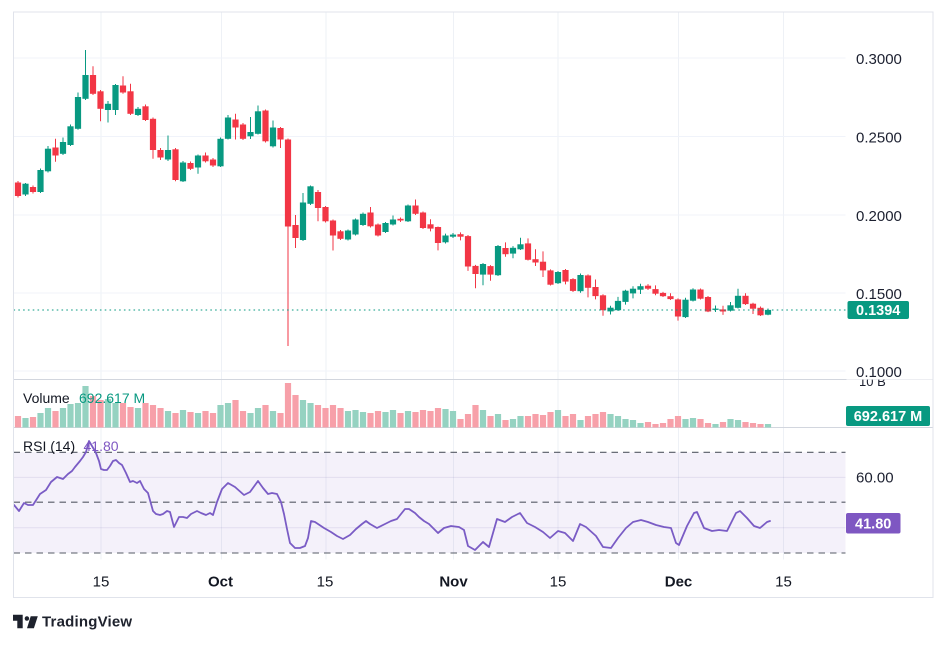 The width and height of the screenshot is (947, 649). Describe the element at coordinates (49, 446) in the screenshot. I see `svg-text: RSI (14)` at that location.